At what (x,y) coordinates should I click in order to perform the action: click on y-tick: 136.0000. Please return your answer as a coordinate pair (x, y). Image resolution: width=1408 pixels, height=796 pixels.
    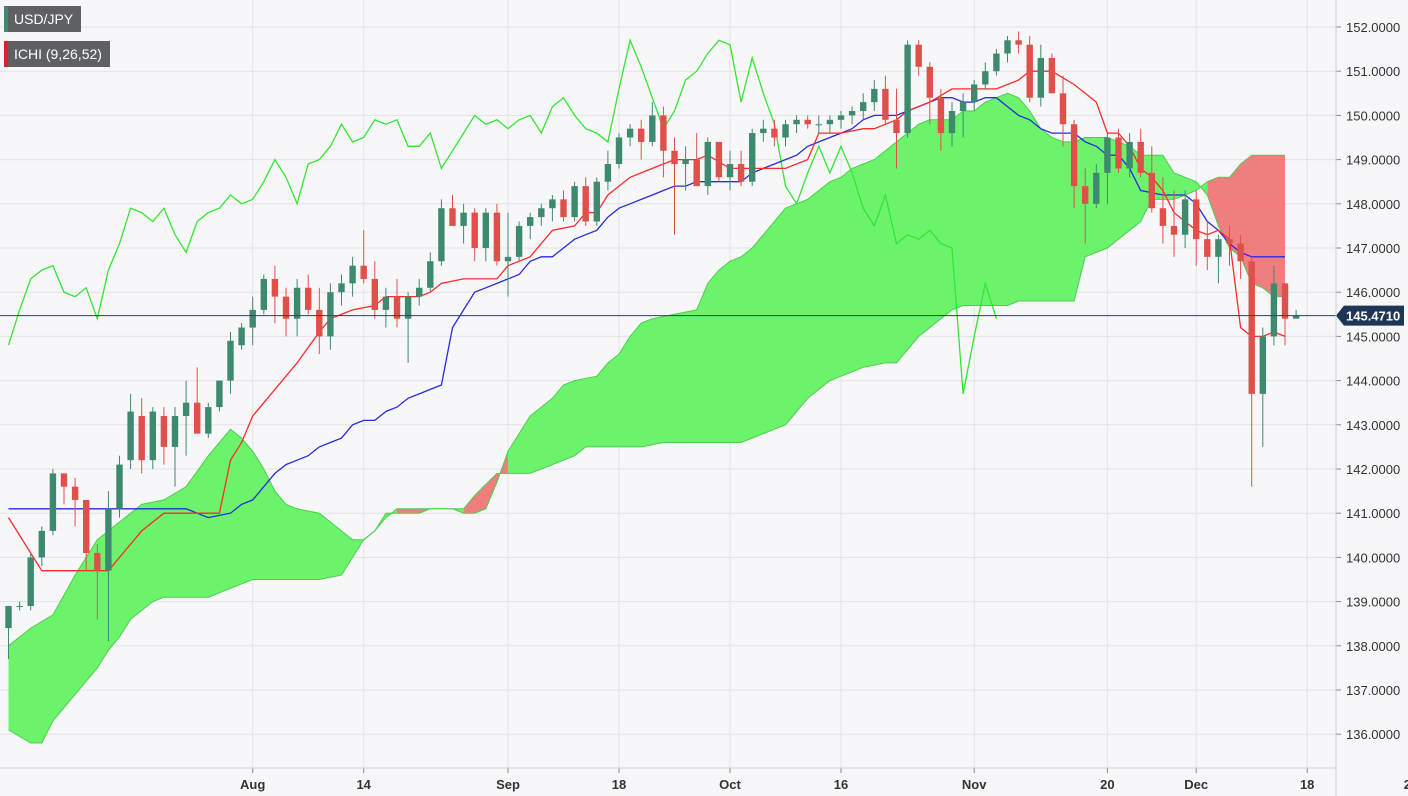
    Looking at the image, I should click on (1368, 734).